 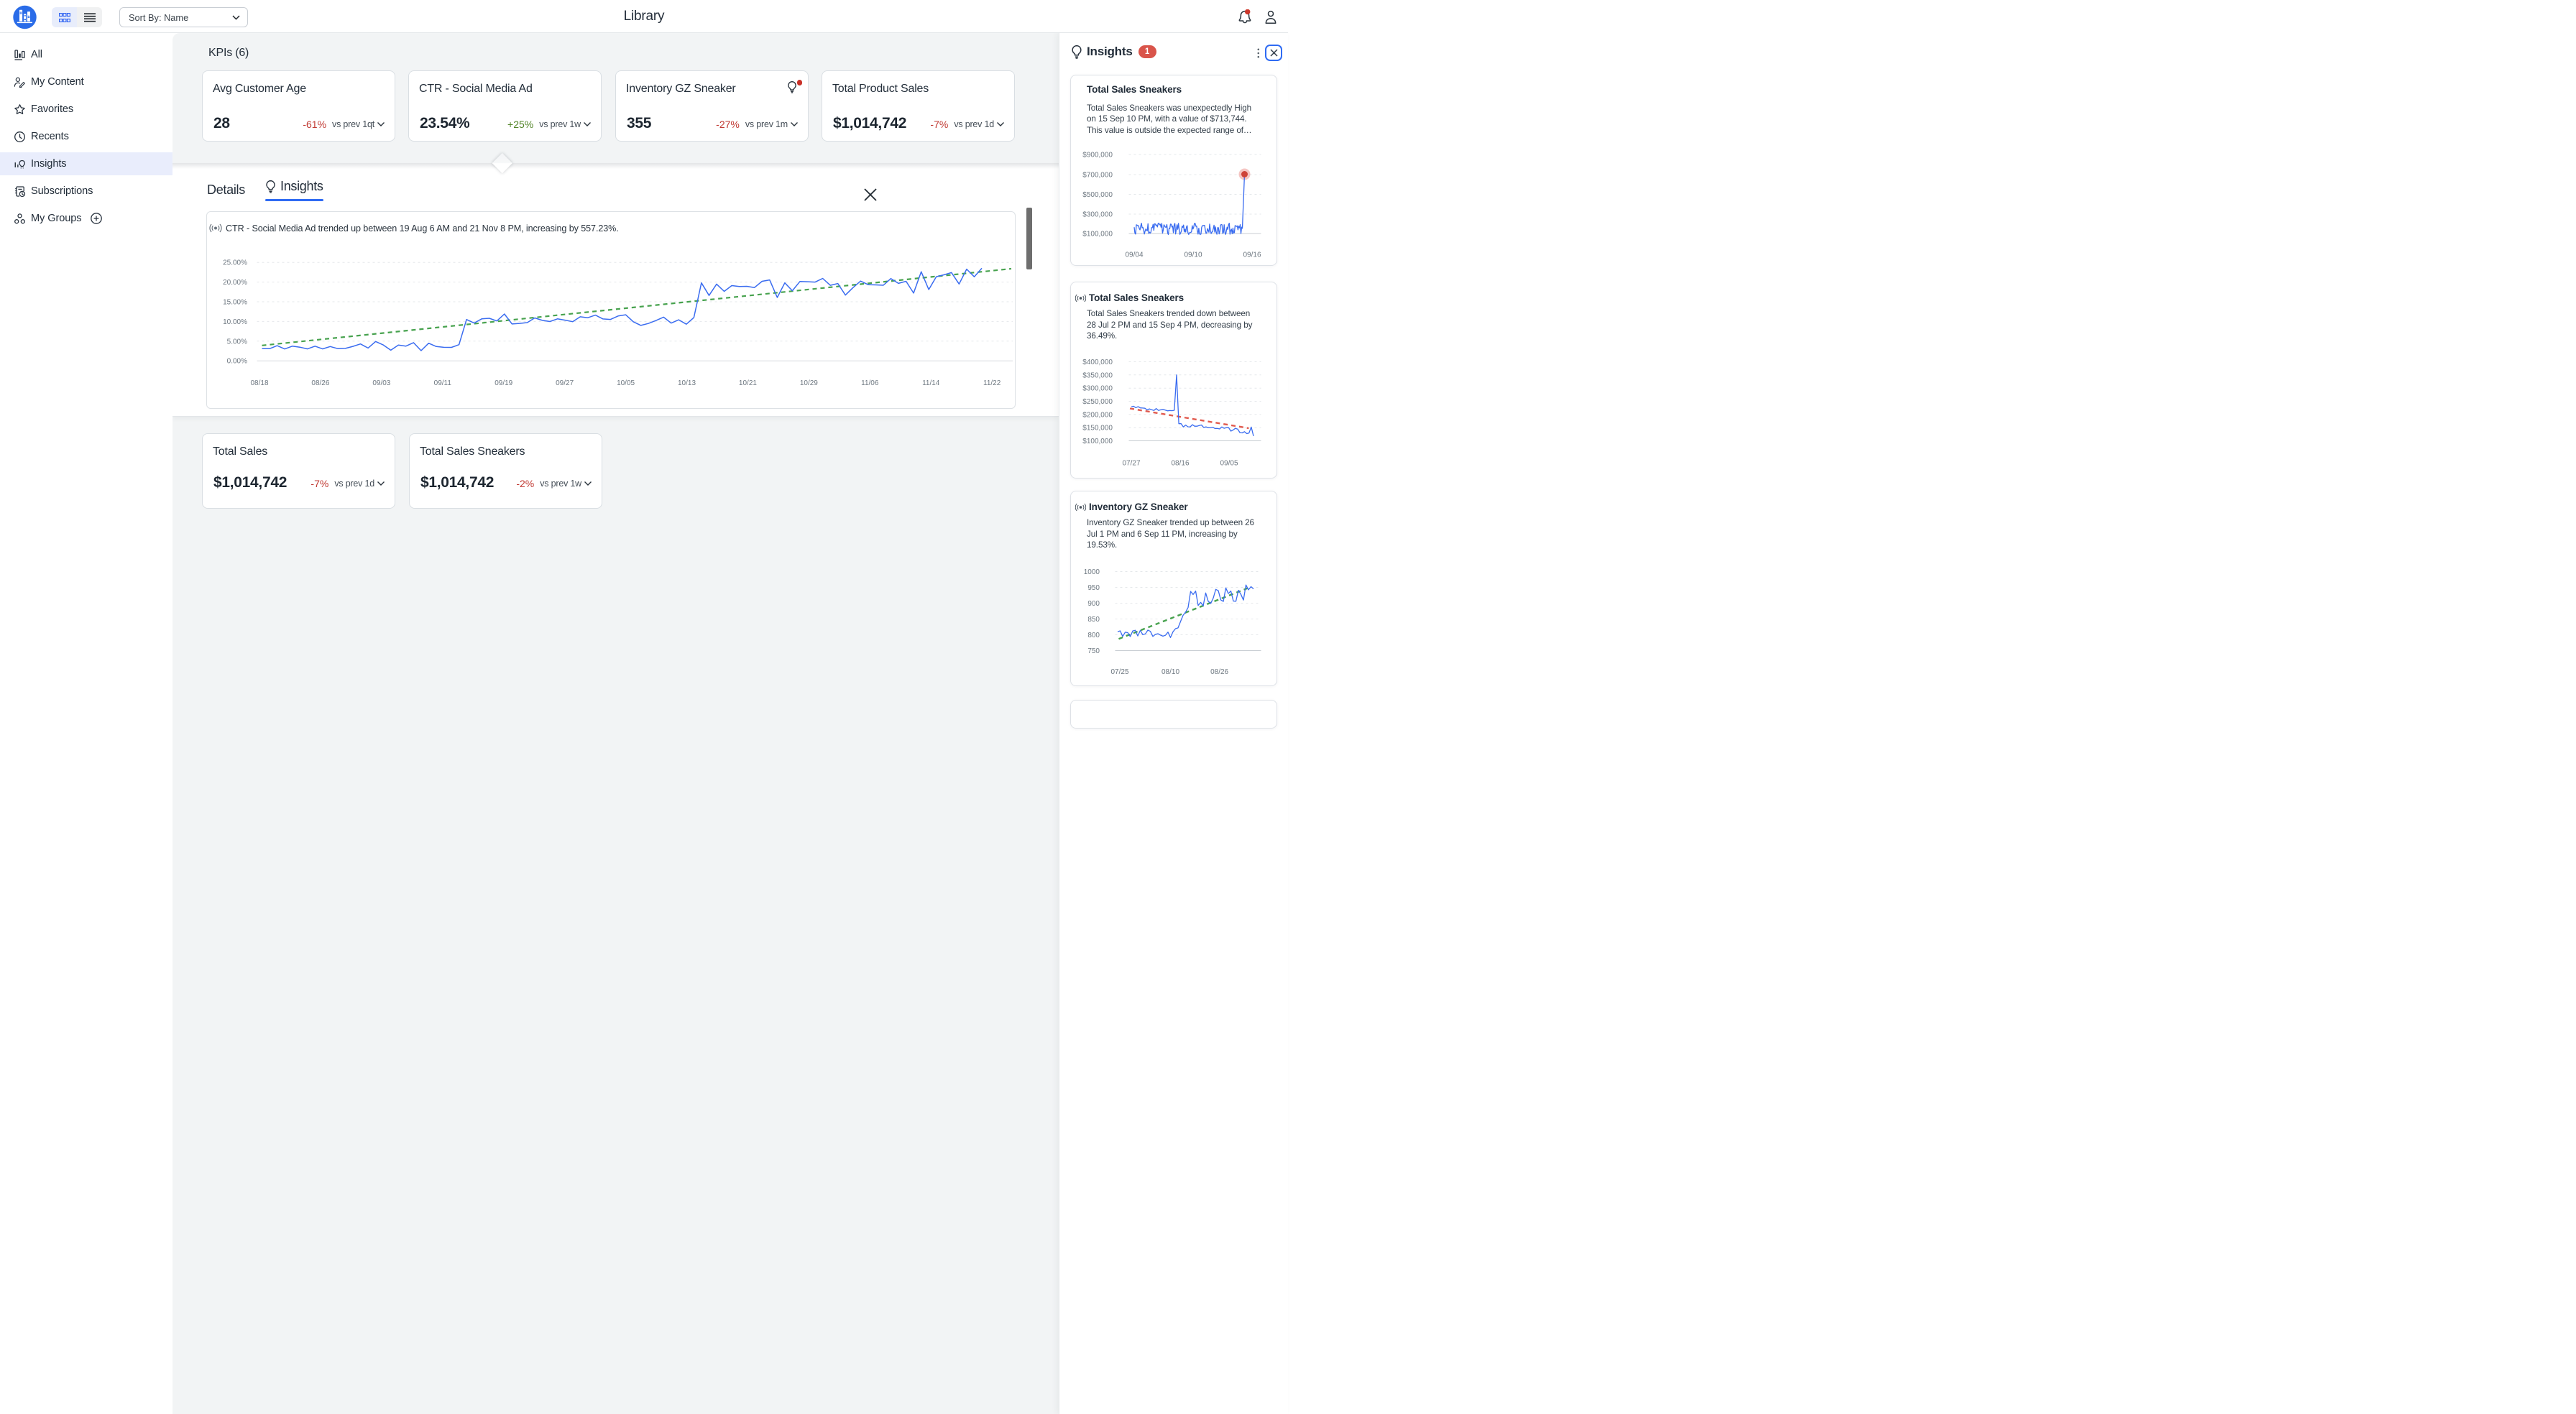 What do you see at coordinates (1119, 672) in the screenshot?
I see `svg-text: 07/25` at bounding box center [1119, 672].